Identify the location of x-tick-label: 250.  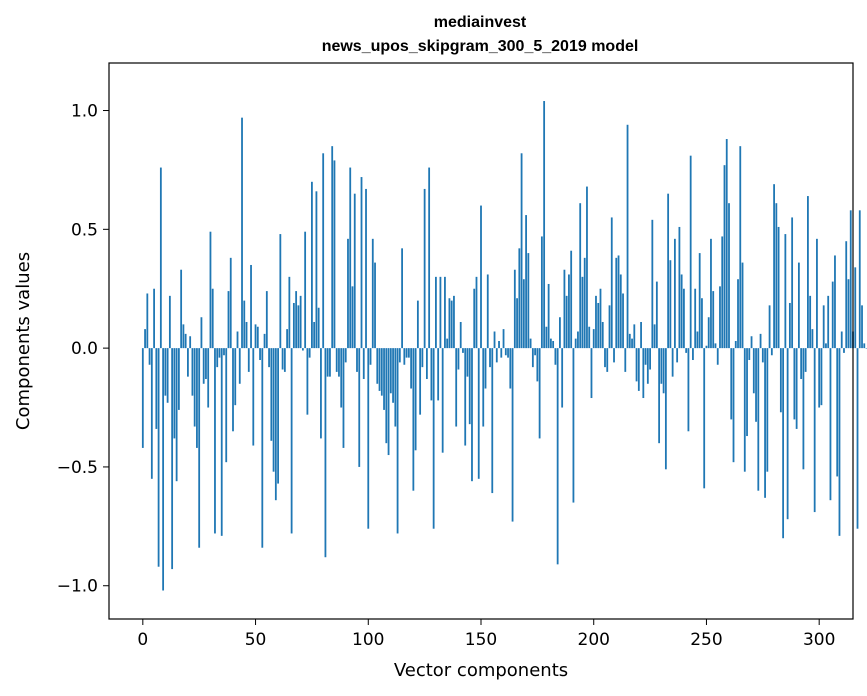
(706, 640).